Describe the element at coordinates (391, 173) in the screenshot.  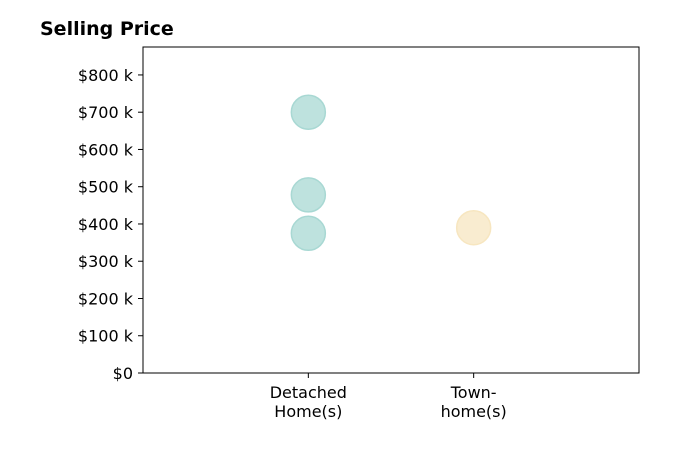
I see `data-points` at that location.